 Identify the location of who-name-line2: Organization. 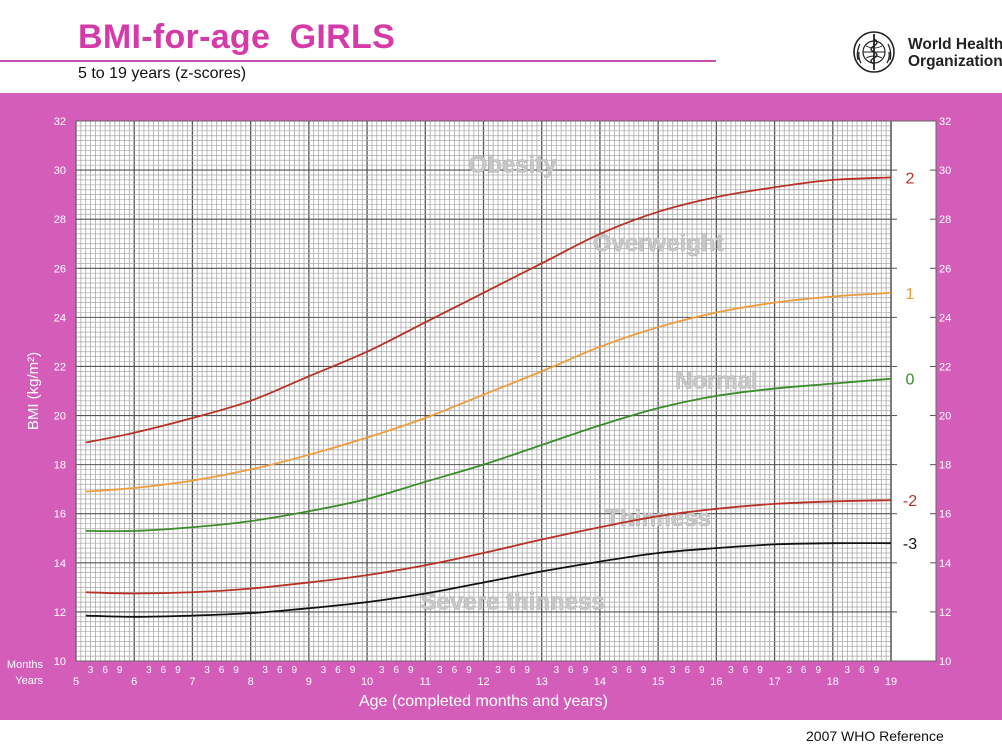
(955, 61).